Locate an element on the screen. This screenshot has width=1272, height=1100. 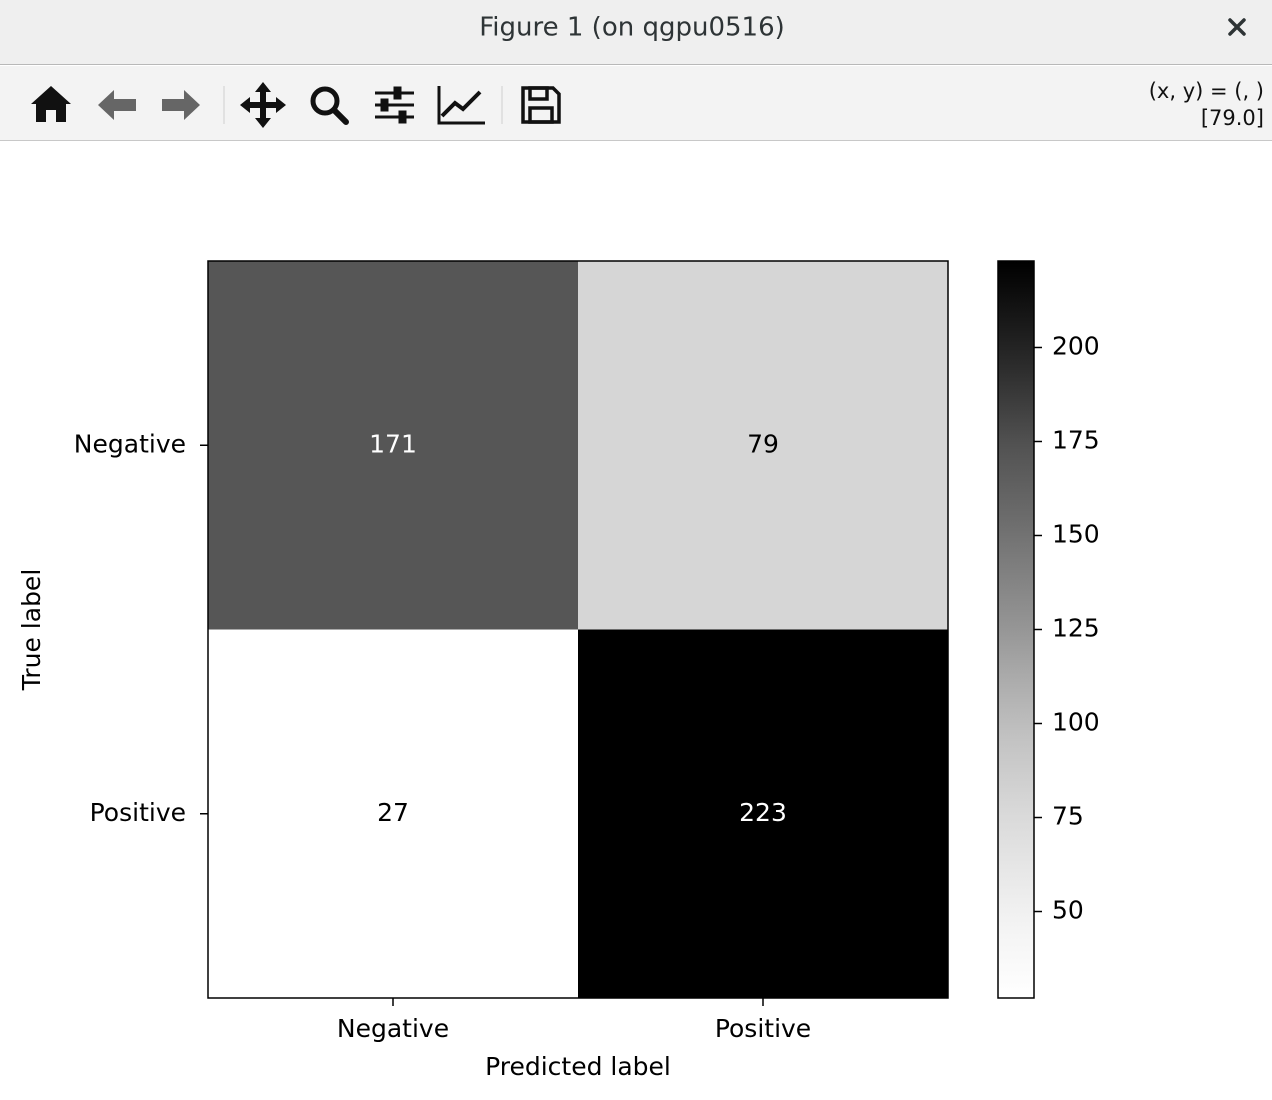
title-bar is located at coordinates (636, 32).